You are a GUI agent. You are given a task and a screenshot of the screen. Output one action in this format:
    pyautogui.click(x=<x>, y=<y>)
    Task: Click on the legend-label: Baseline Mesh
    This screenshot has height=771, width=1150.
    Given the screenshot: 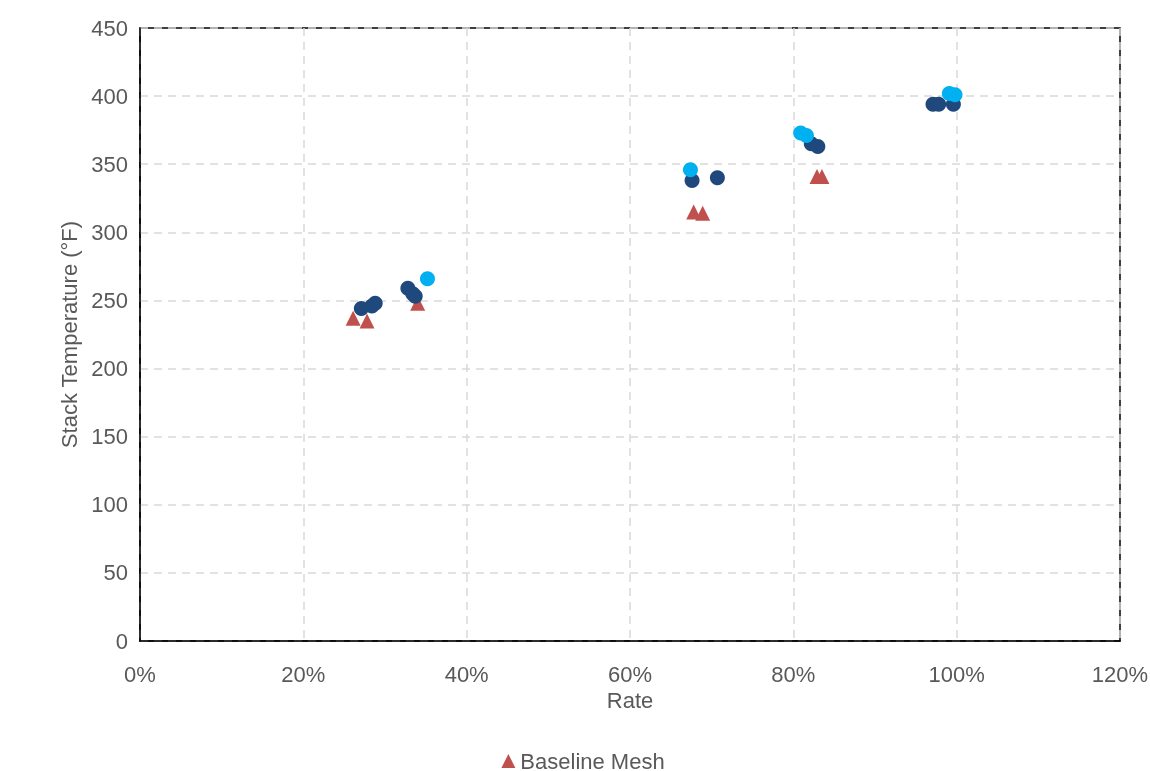 What is the action you would take?
    pyautogui.click(x=592, y=759)
    